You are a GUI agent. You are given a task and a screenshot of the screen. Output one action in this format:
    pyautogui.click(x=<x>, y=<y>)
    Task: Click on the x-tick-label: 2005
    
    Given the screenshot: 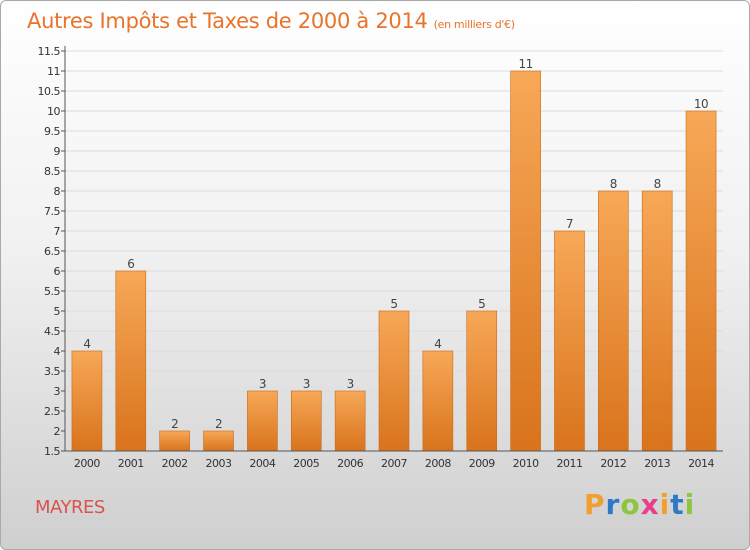 What is the action you would take?
    pyautogui.click(x=306, y=463)
    